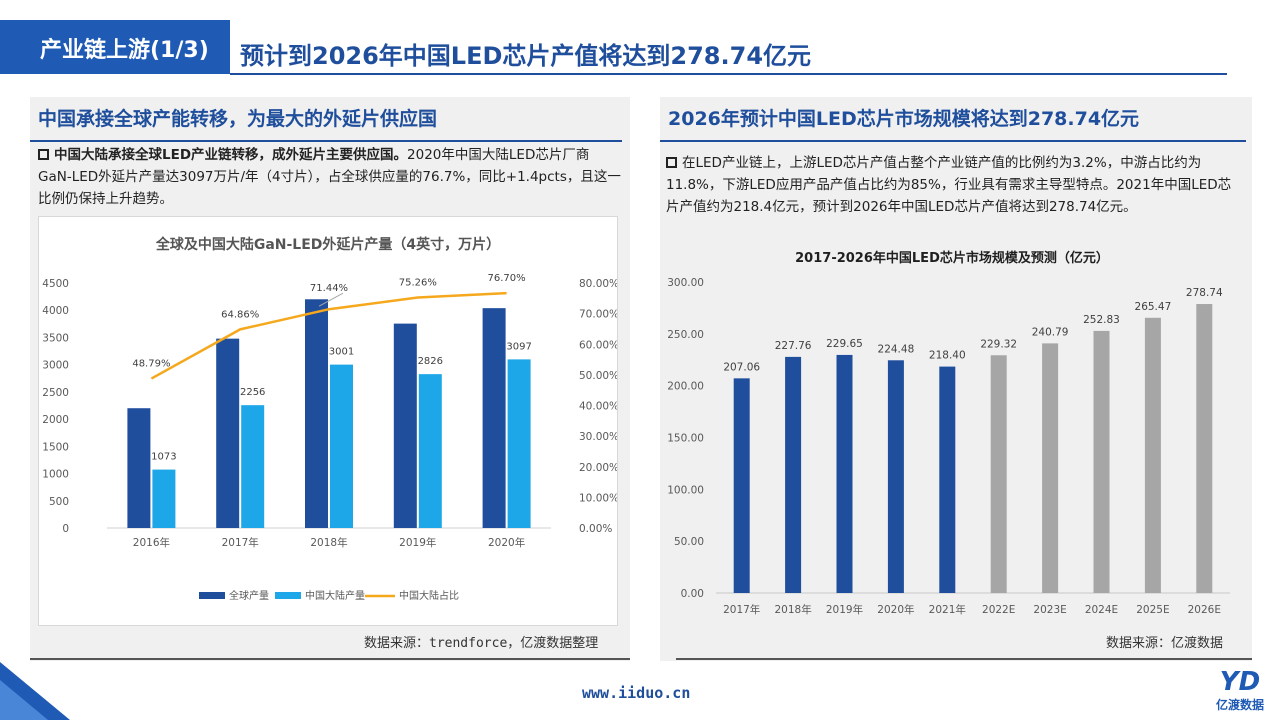  Describe the element at coordinates (212, 595) in the screenshot. I see `legend-swatch-global` at that location.